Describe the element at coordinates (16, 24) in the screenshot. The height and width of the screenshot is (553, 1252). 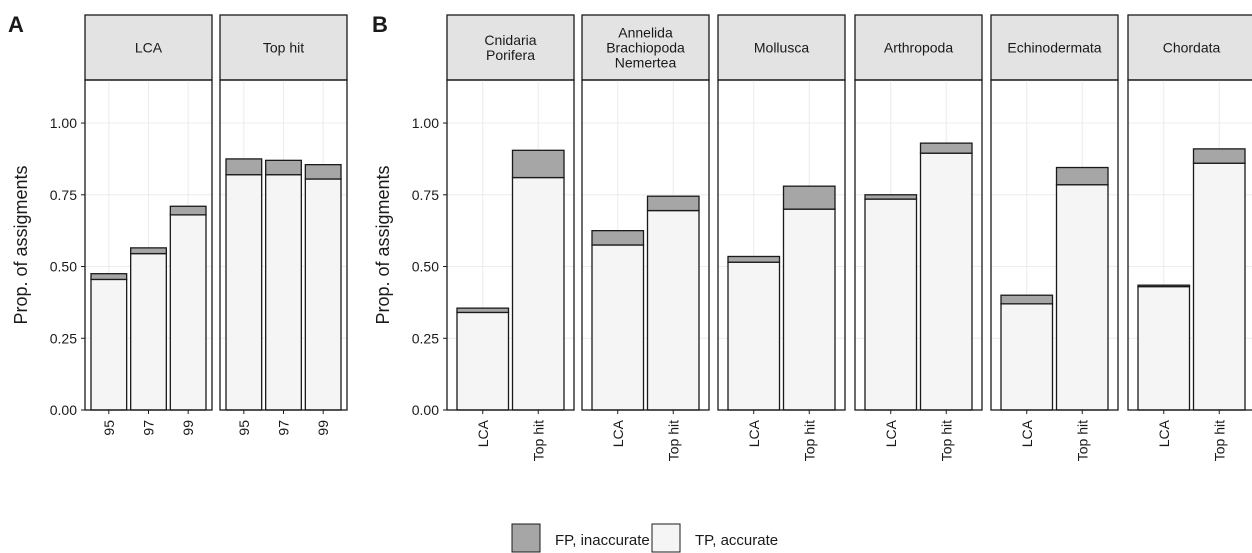
I see `panel-letter-a: A` at that location.